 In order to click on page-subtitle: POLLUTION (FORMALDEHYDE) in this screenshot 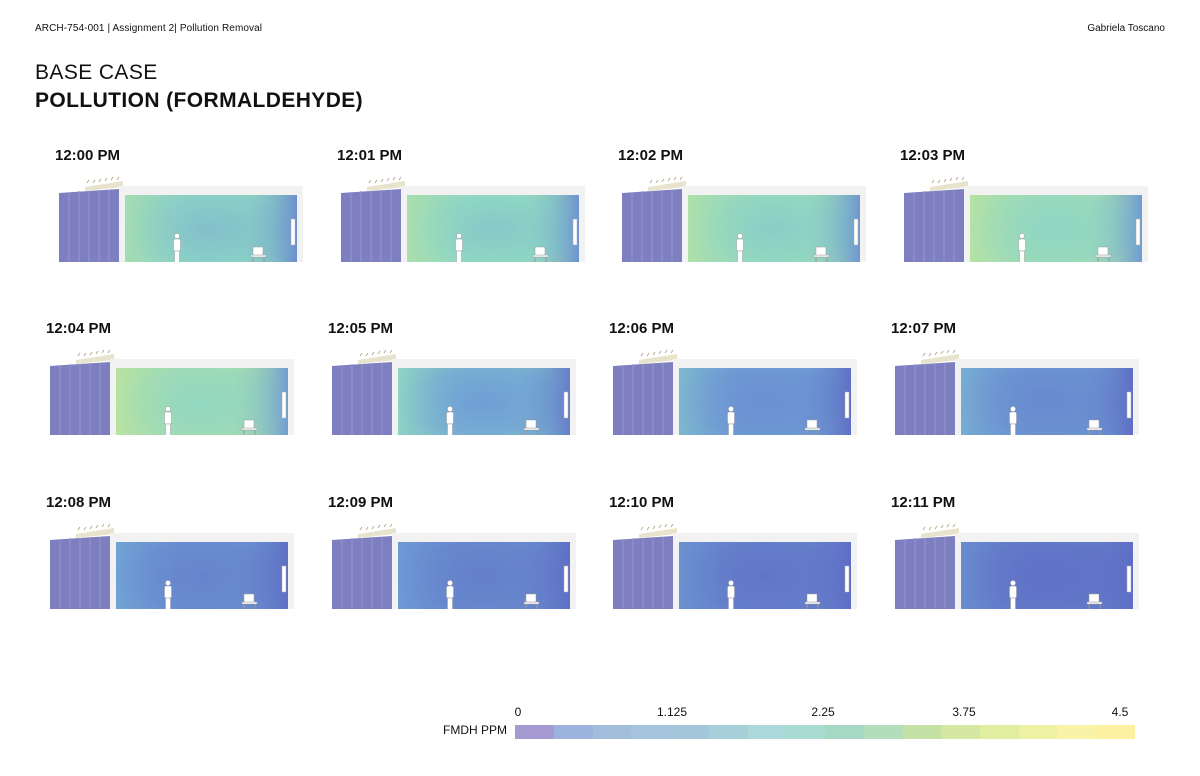, I will do `click(199, 100)`.